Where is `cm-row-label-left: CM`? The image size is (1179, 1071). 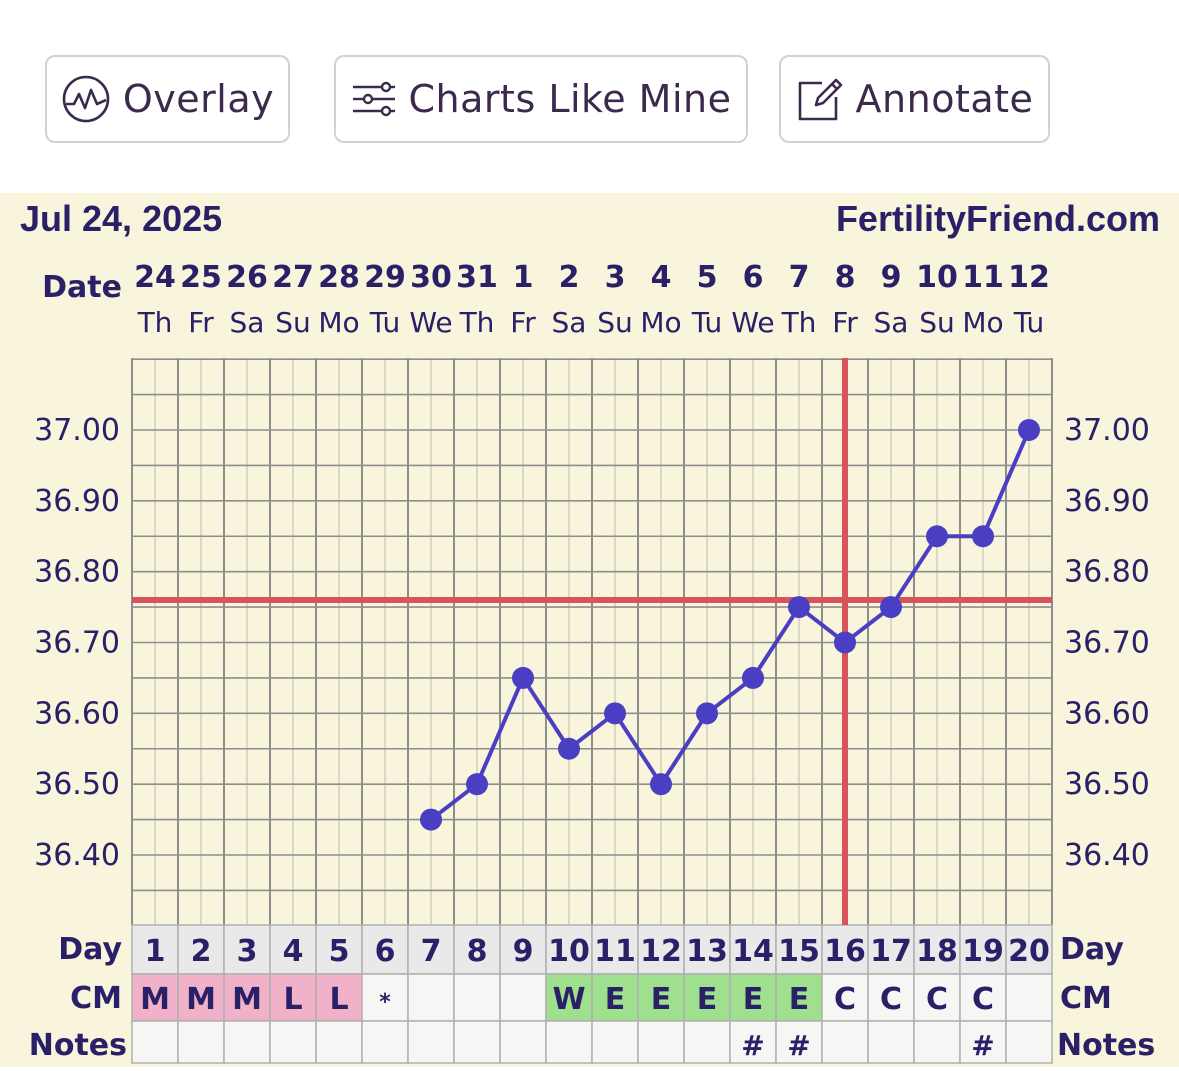
cm-row-label-left: CM is located at coordinates (96, 998).